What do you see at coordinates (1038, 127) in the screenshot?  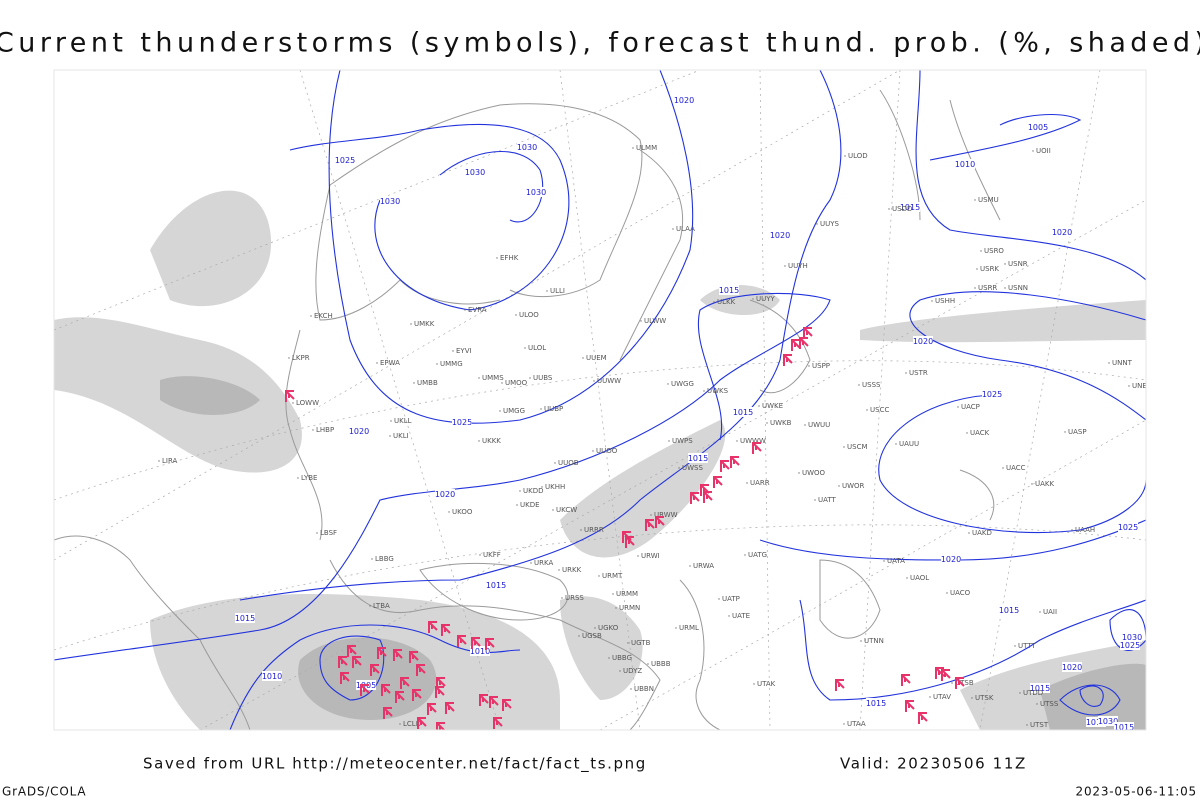 I see `isobar-label: 1005` at bounding box center [1038, 127].